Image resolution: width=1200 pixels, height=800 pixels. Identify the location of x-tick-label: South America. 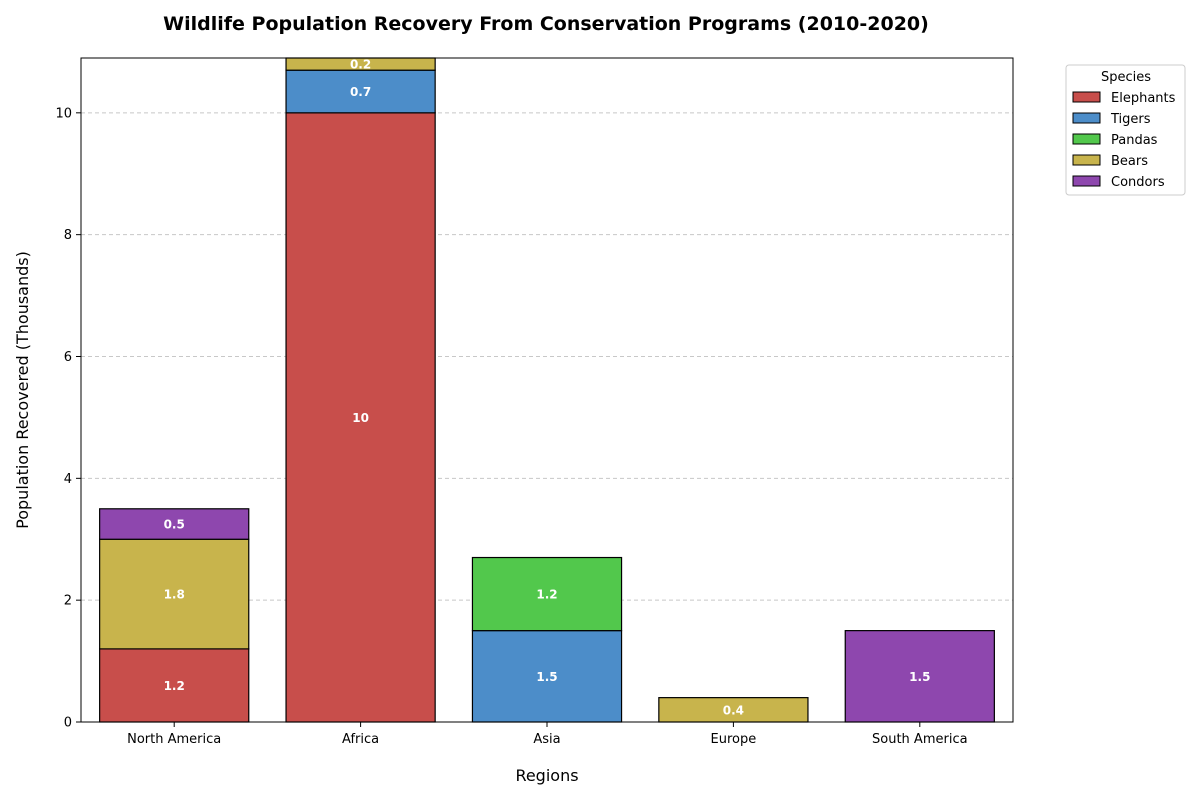
(920, 739).